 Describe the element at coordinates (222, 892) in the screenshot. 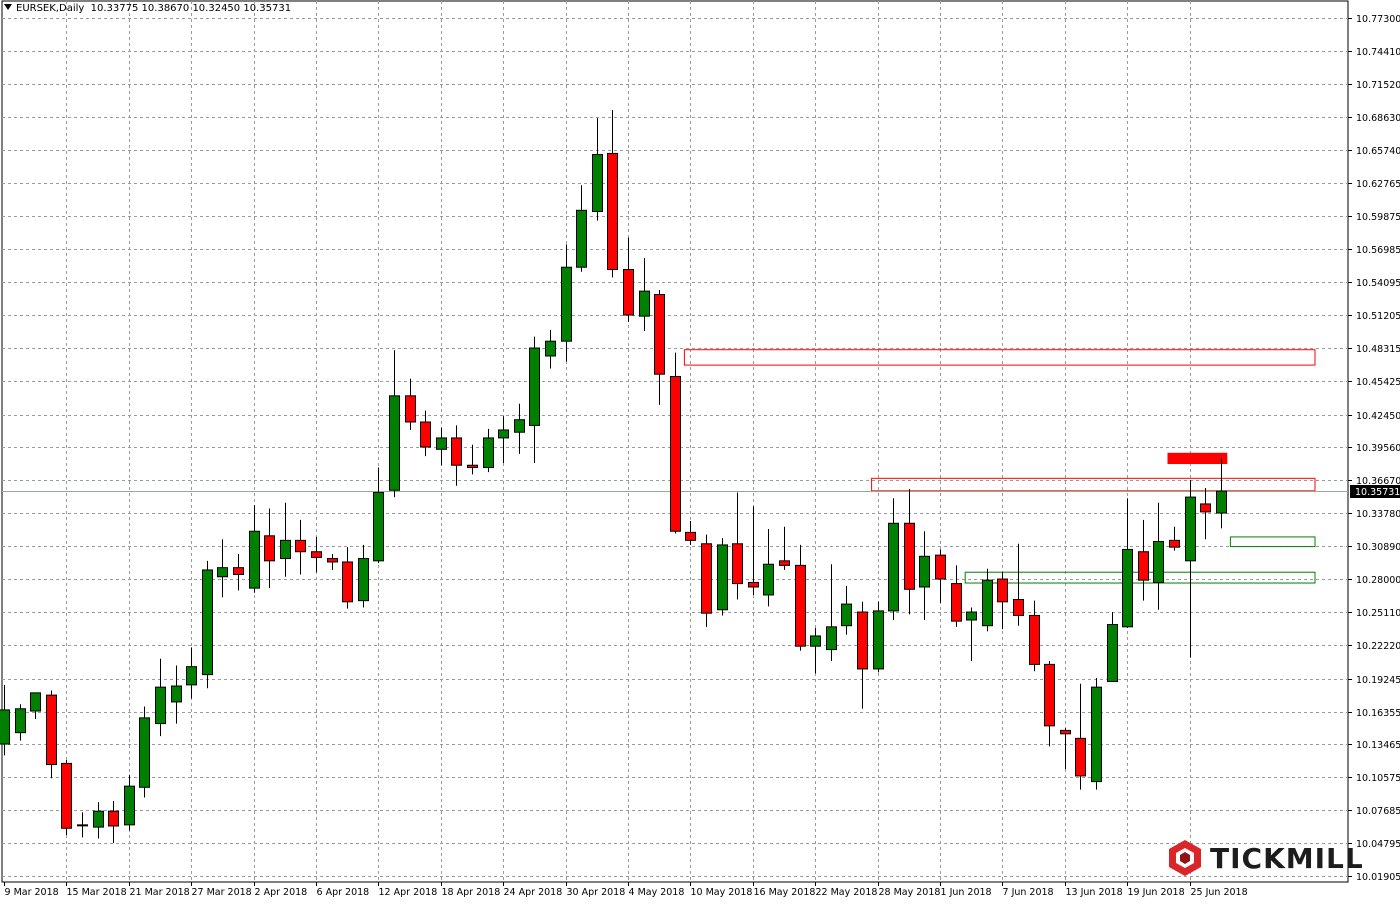

I see `x-tick-label: 27 Mar 2018` at that location.